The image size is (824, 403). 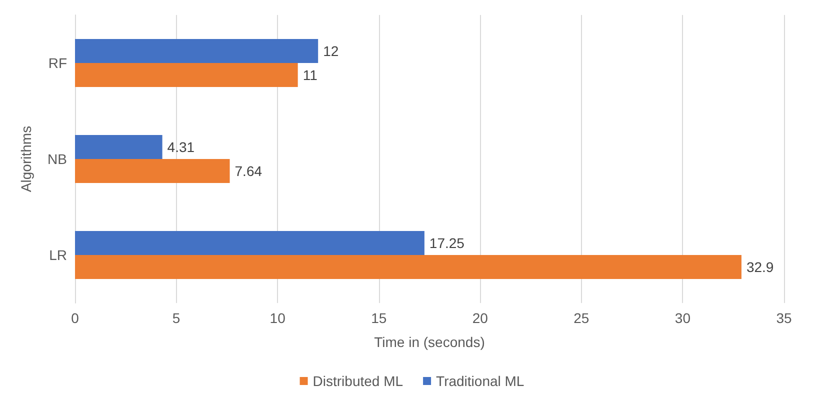 What do you see at coordinates (58, 255) in the screenshot?
I see `y-tick-label: LR` at bounding box center [58, 255].